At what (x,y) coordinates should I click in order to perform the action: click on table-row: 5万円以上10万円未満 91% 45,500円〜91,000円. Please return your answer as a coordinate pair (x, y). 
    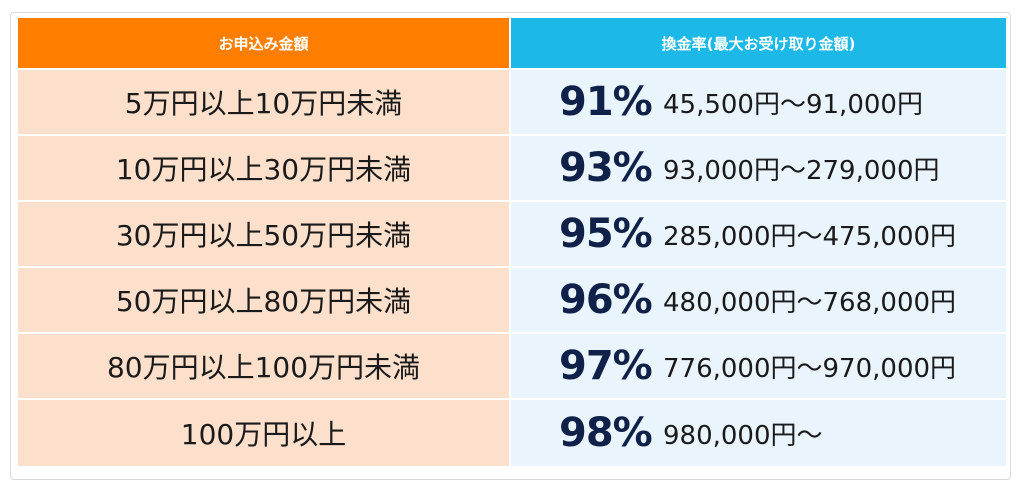
    Looking at the image, I should click on (512, 103).